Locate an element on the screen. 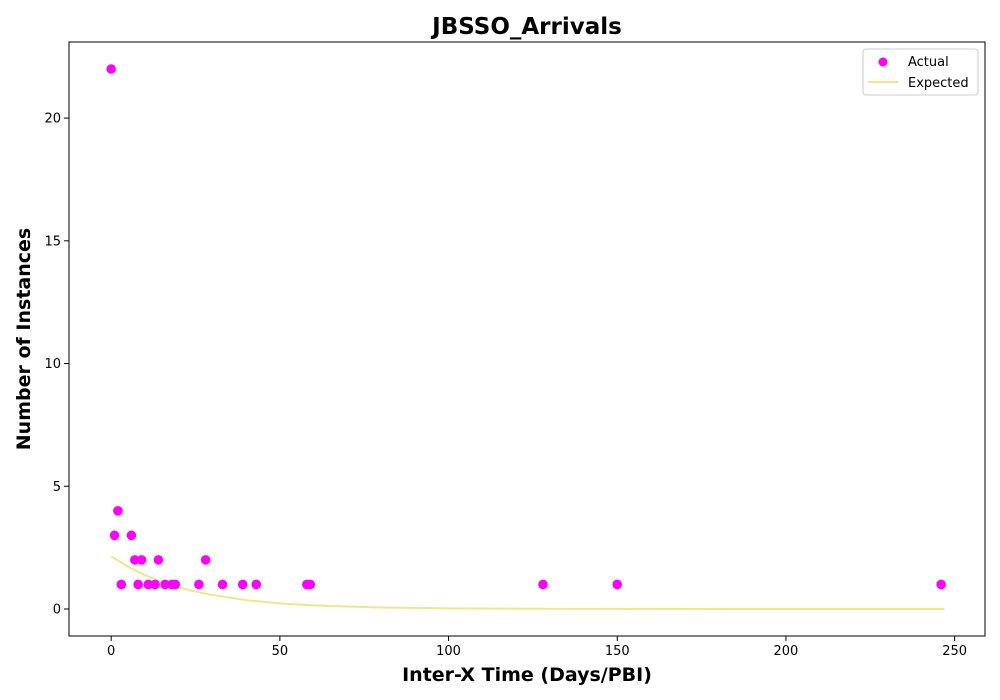 This screenshot has width=1000, height=700. legend: Actual Expected is located at coordinates (920, 72).